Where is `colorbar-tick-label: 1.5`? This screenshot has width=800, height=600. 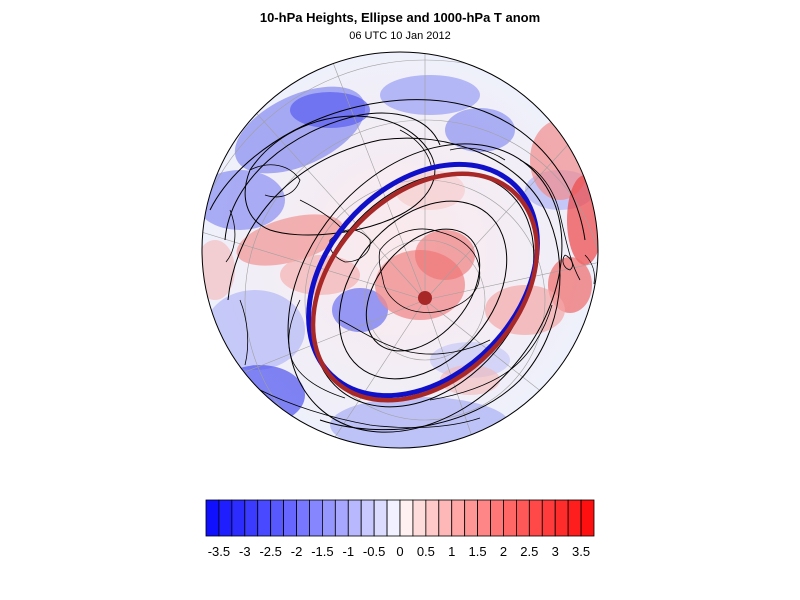 colorbar-tick-label: 1.5 is located at coordinates (478, 551).